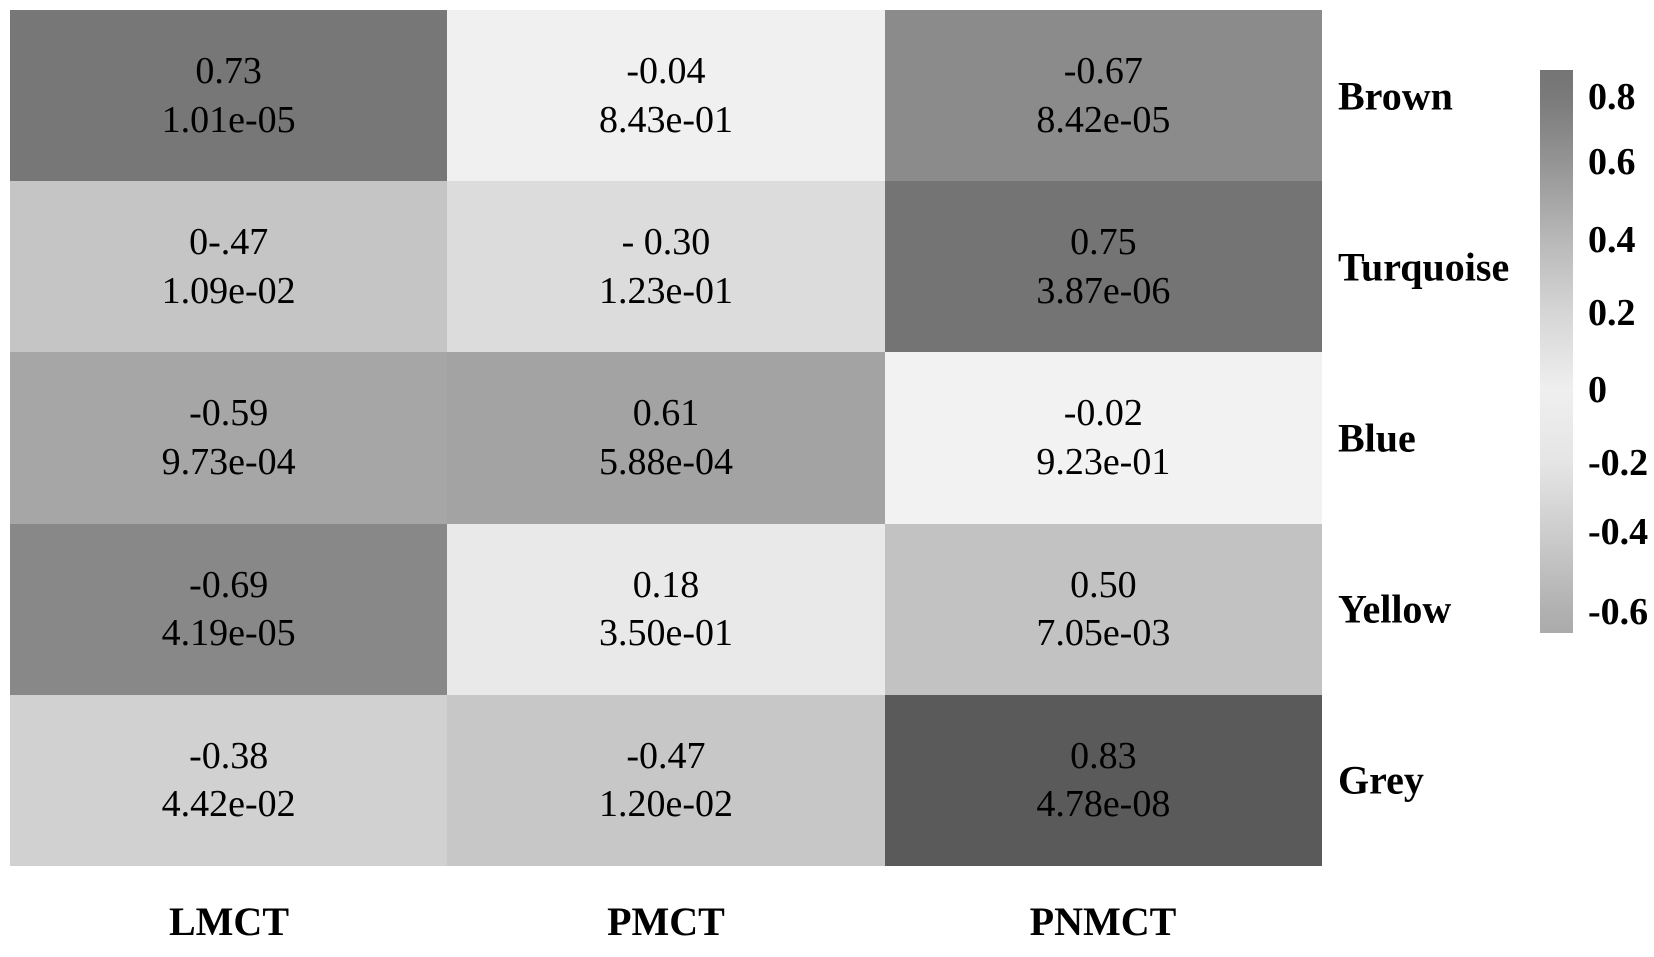 This screenshot has width=1654, height=957. I want to click on colorbar-tick: 0, so click(1597, 390).